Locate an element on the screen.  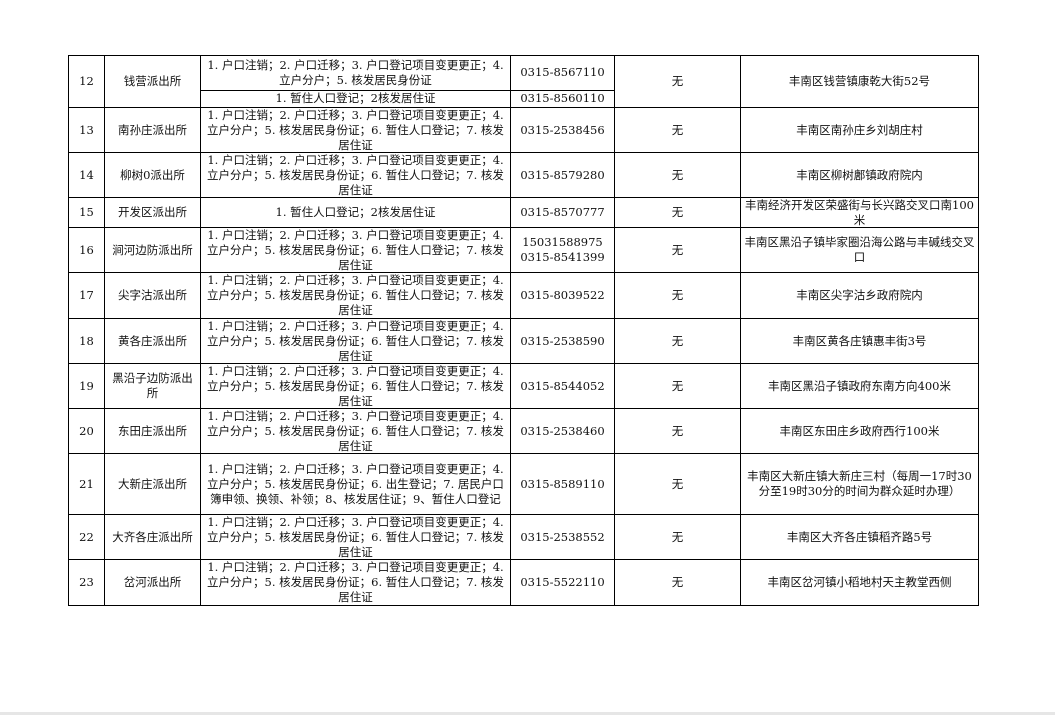
station-name-text: 大齐各庄派出所 is located at coordinates (152, 536).